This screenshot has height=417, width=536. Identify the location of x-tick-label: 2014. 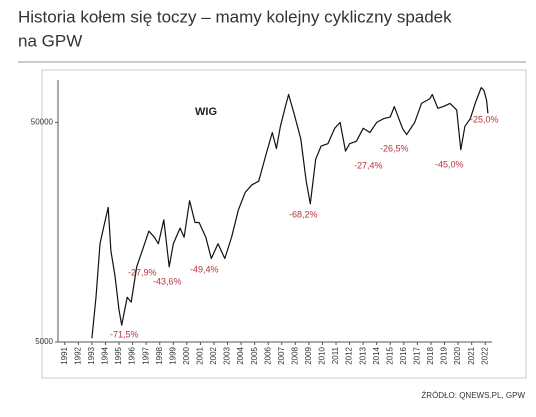
(376, 355).